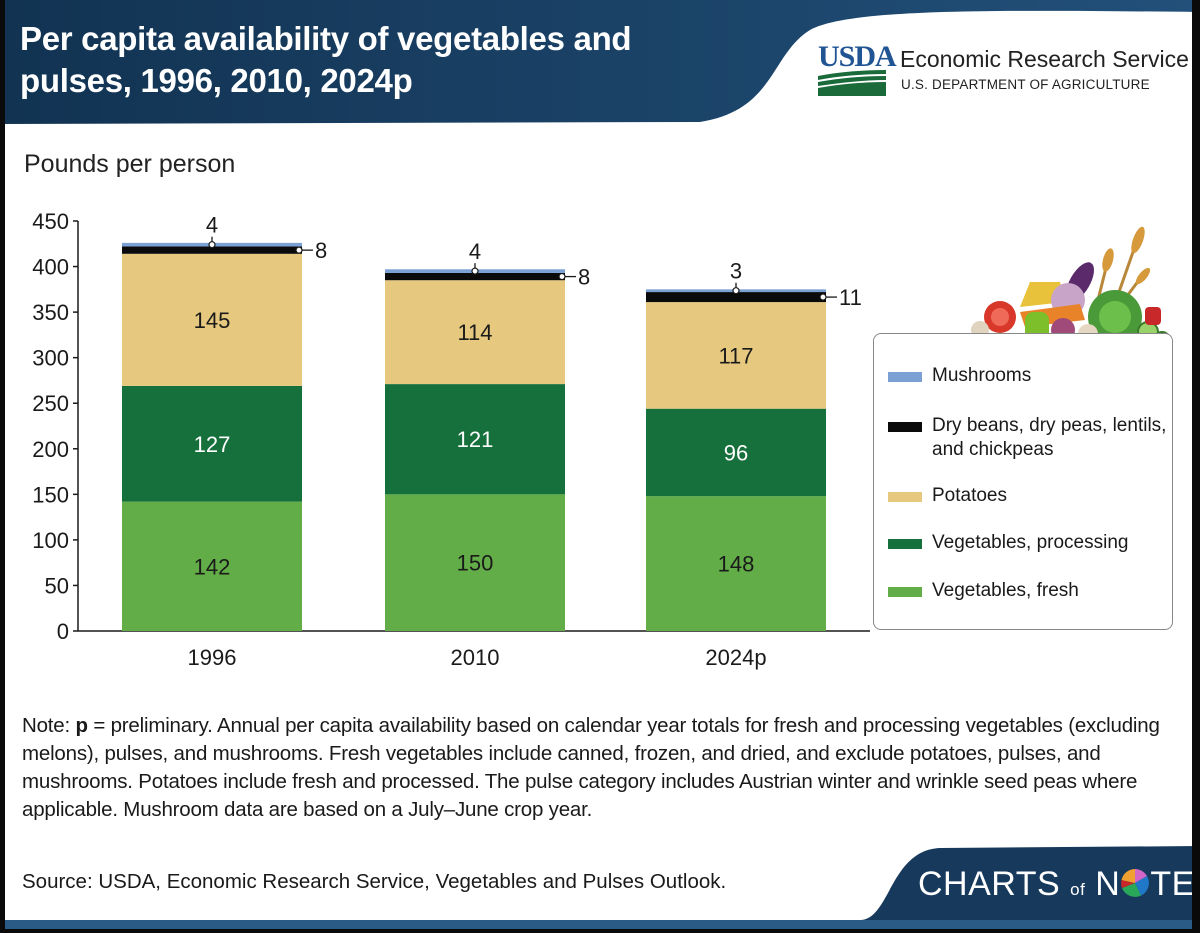 This screenshot has height=933, width=1200. I want to click on y-axis-title: Pounds per person, so click(130, 164).